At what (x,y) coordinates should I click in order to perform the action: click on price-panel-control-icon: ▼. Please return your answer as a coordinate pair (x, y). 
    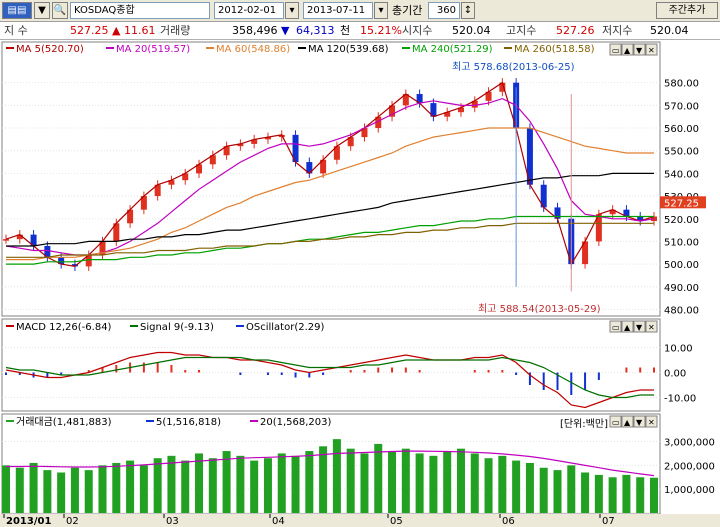
    Looking at the image, I should click on (639, 50).